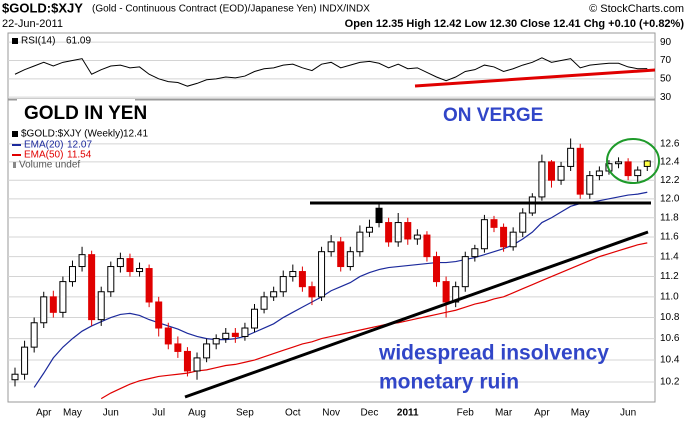 The width and height of the screenshot is (688, 430). Describe the element at coordinates (158, 413) in the screenshot. I see `x-tick-label: Jul` at that location.